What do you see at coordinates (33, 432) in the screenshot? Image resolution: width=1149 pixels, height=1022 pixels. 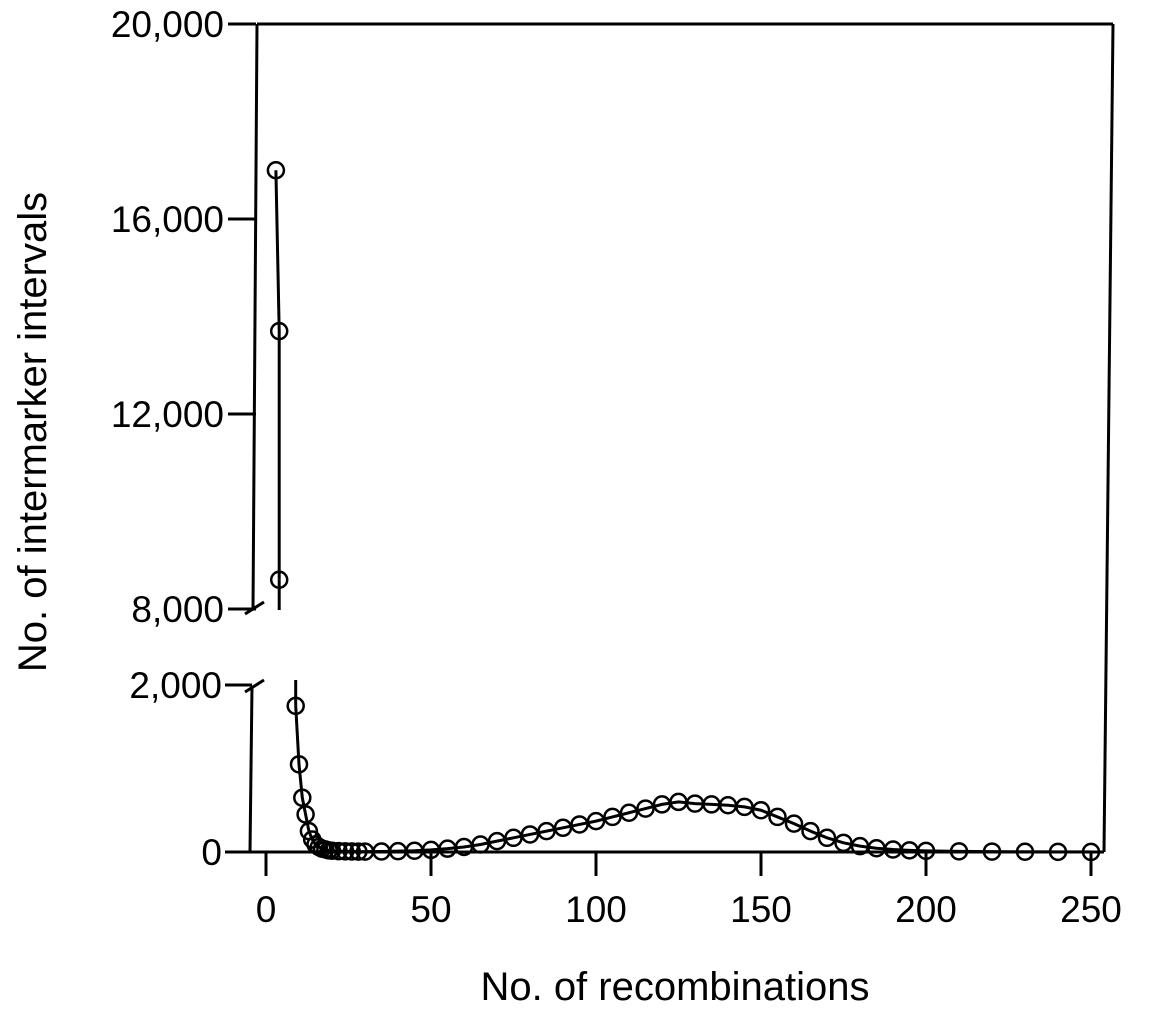 I see `y-axis-title: No. of intermarker intervals` at bounding box center [33, 432].